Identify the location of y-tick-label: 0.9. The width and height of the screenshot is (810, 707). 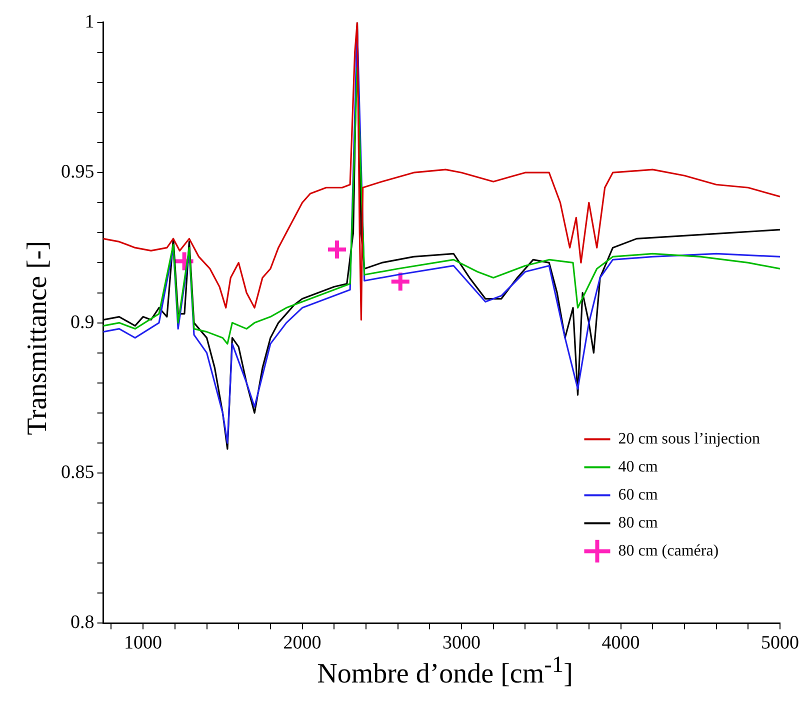
(82, 322).